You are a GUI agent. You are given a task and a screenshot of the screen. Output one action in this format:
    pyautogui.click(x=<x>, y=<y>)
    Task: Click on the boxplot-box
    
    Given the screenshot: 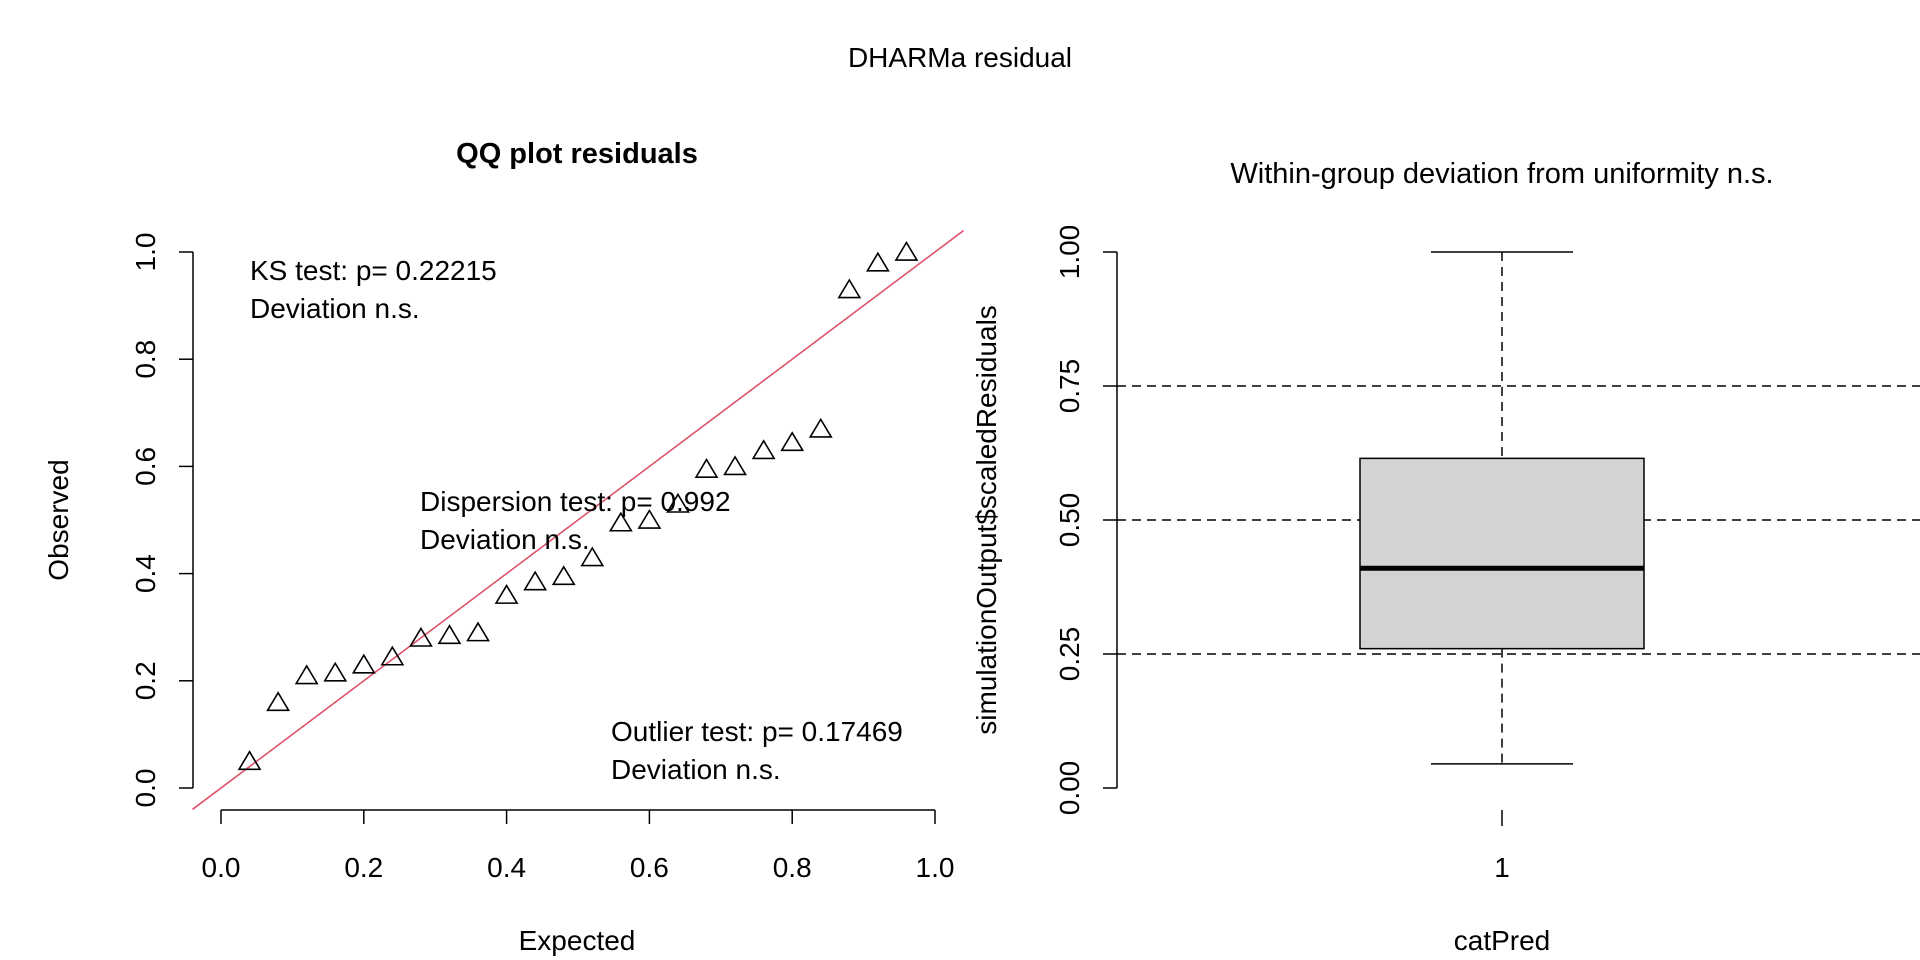 What is the action you would take?
    pyautogui.click(x=1502, y=553)
    